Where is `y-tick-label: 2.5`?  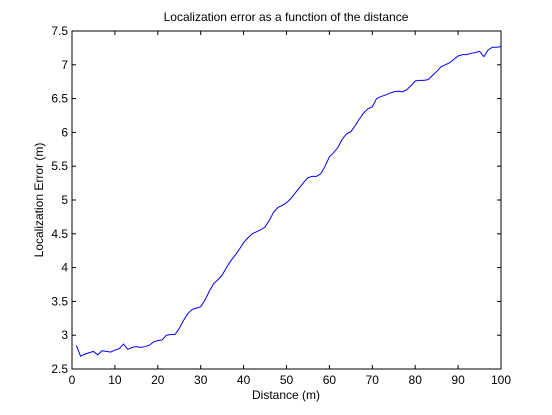 y-tick-label: 2.5 is located at coordinates (59, 369).